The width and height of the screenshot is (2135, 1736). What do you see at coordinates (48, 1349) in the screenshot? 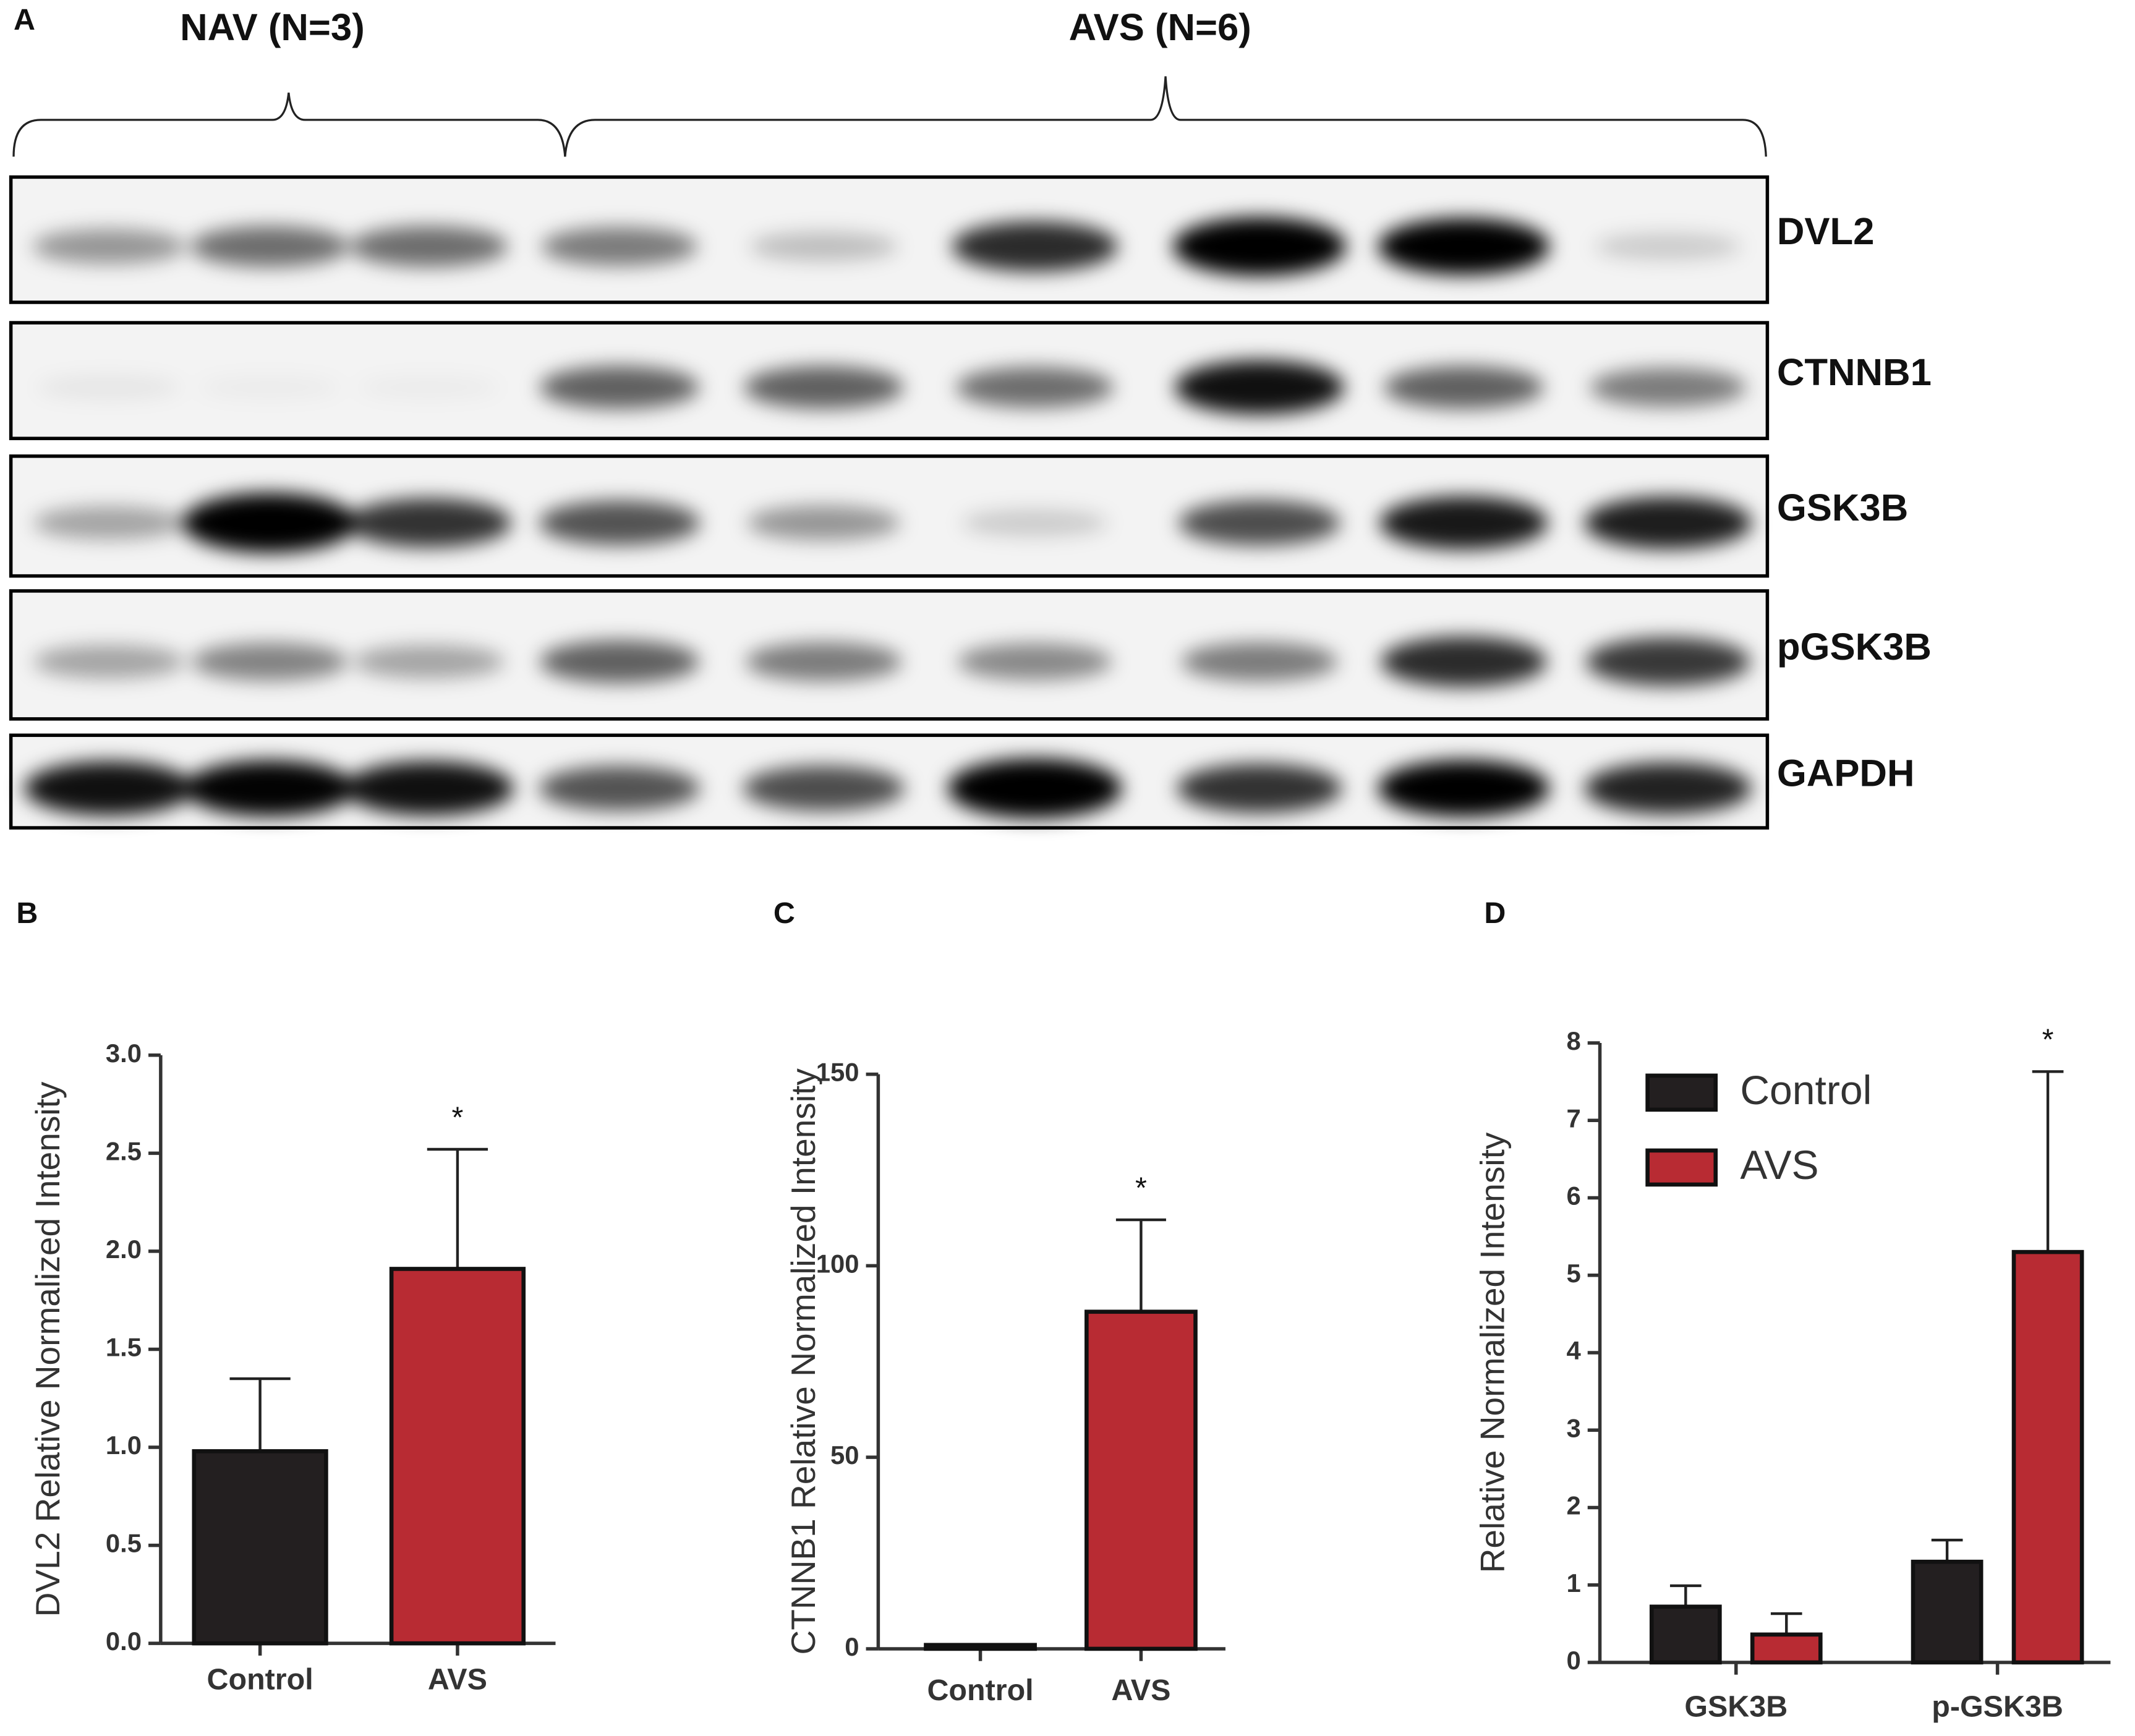
I see `y-axis-title: DVL2 Relative Normalized Intensity` at bounding box center [48, 1349].